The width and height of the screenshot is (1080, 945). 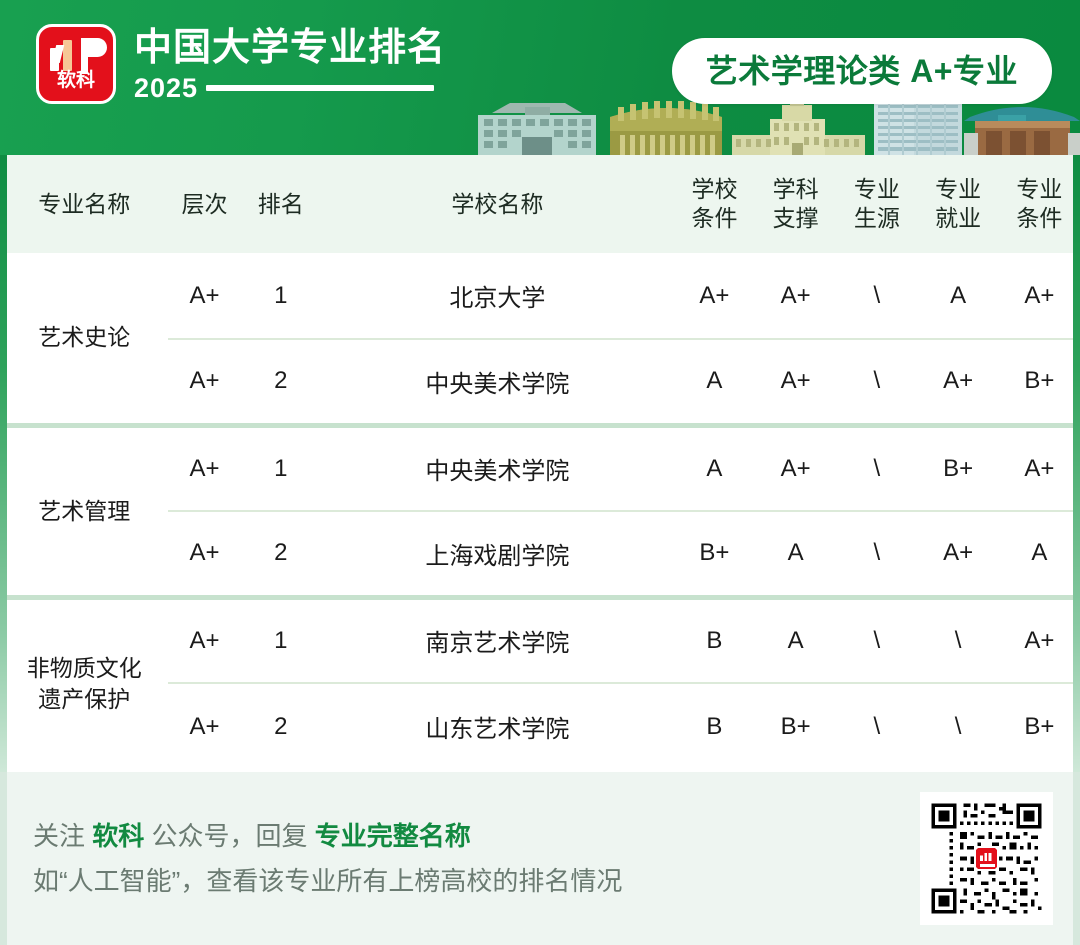 I want to click on col-header-rank: 排名, so click(x=280, y=204).